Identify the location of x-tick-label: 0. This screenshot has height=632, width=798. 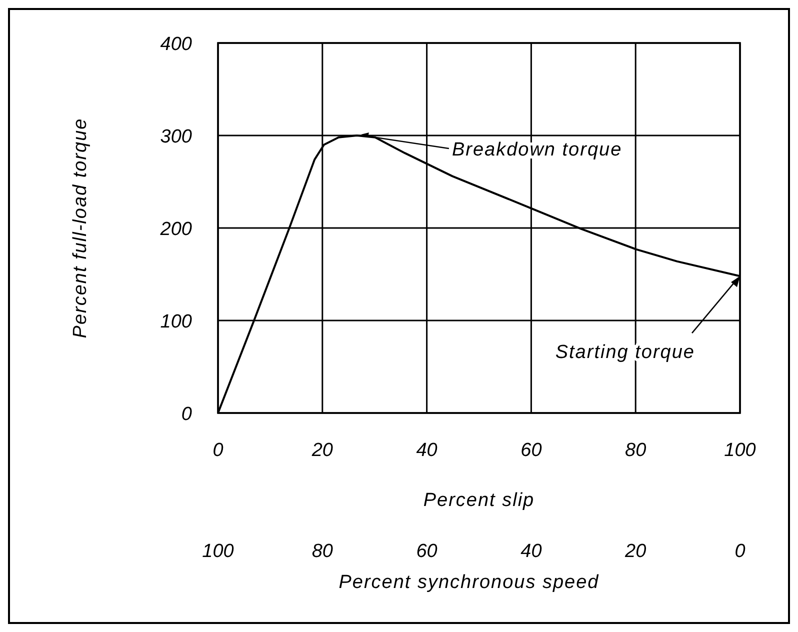
(218, 450).